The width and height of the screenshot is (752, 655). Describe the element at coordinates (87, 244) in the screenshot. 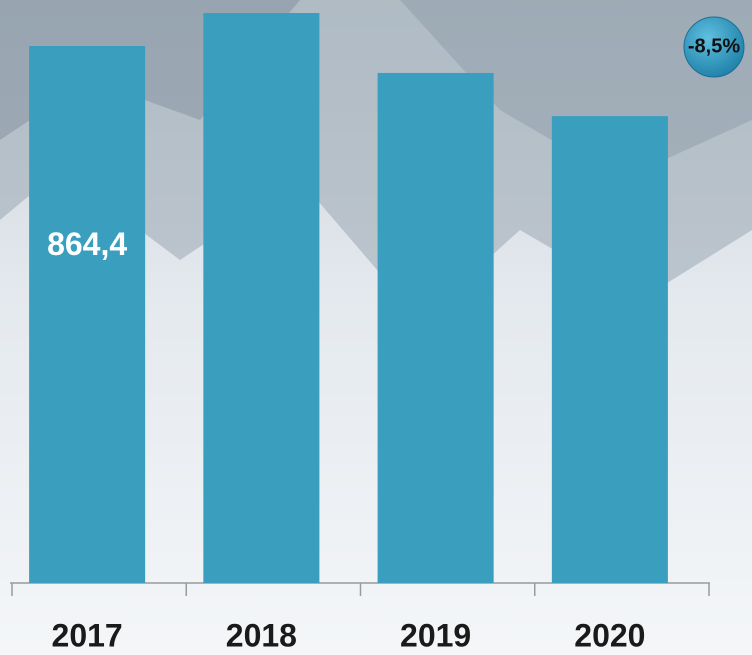

I see `value-label: 864,4` at that location.